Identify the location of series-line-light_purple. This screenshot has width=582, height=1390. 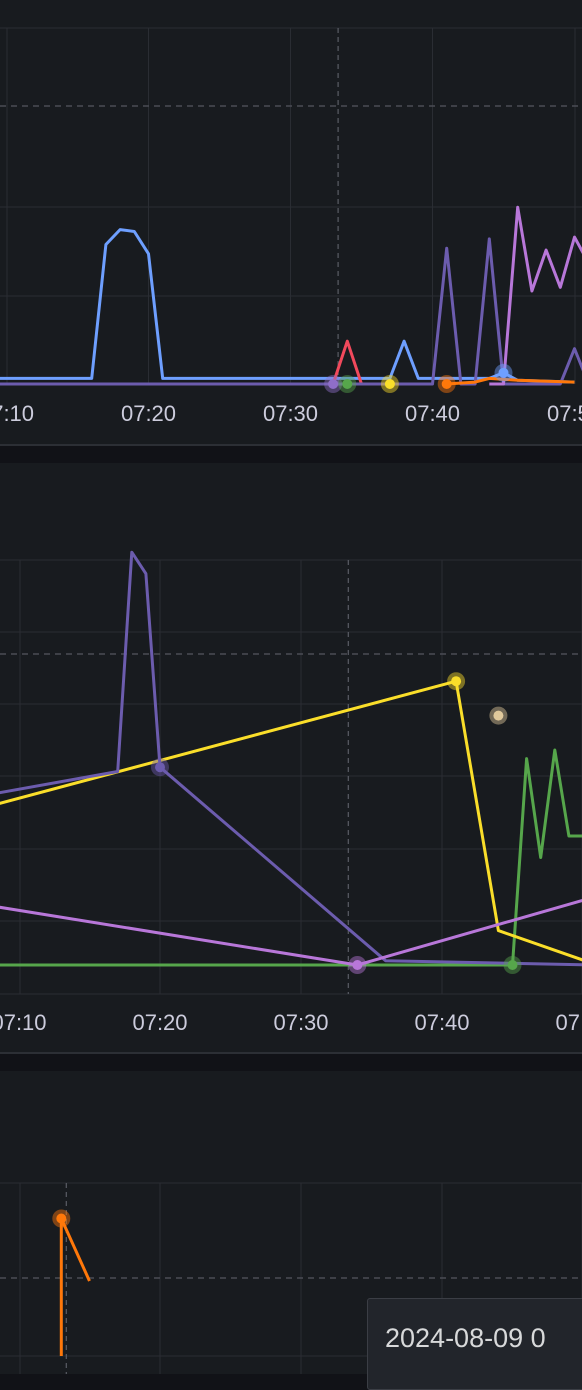
(291, 926).